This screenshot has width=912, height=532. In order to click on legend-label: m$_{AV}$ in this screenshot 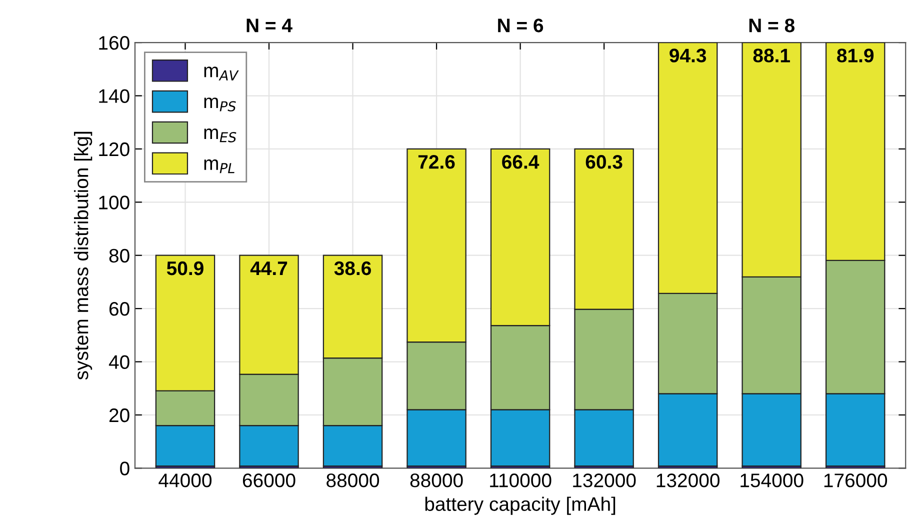, I will do `click(221, 73)`.